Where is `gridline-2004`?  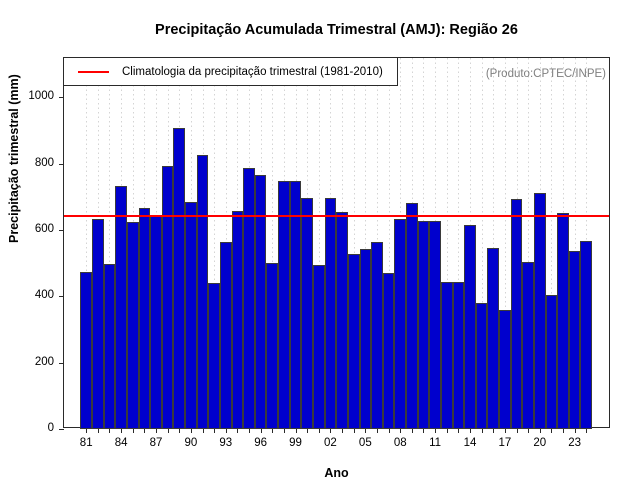 gridline-2004 is located at coordinates (354, 242).